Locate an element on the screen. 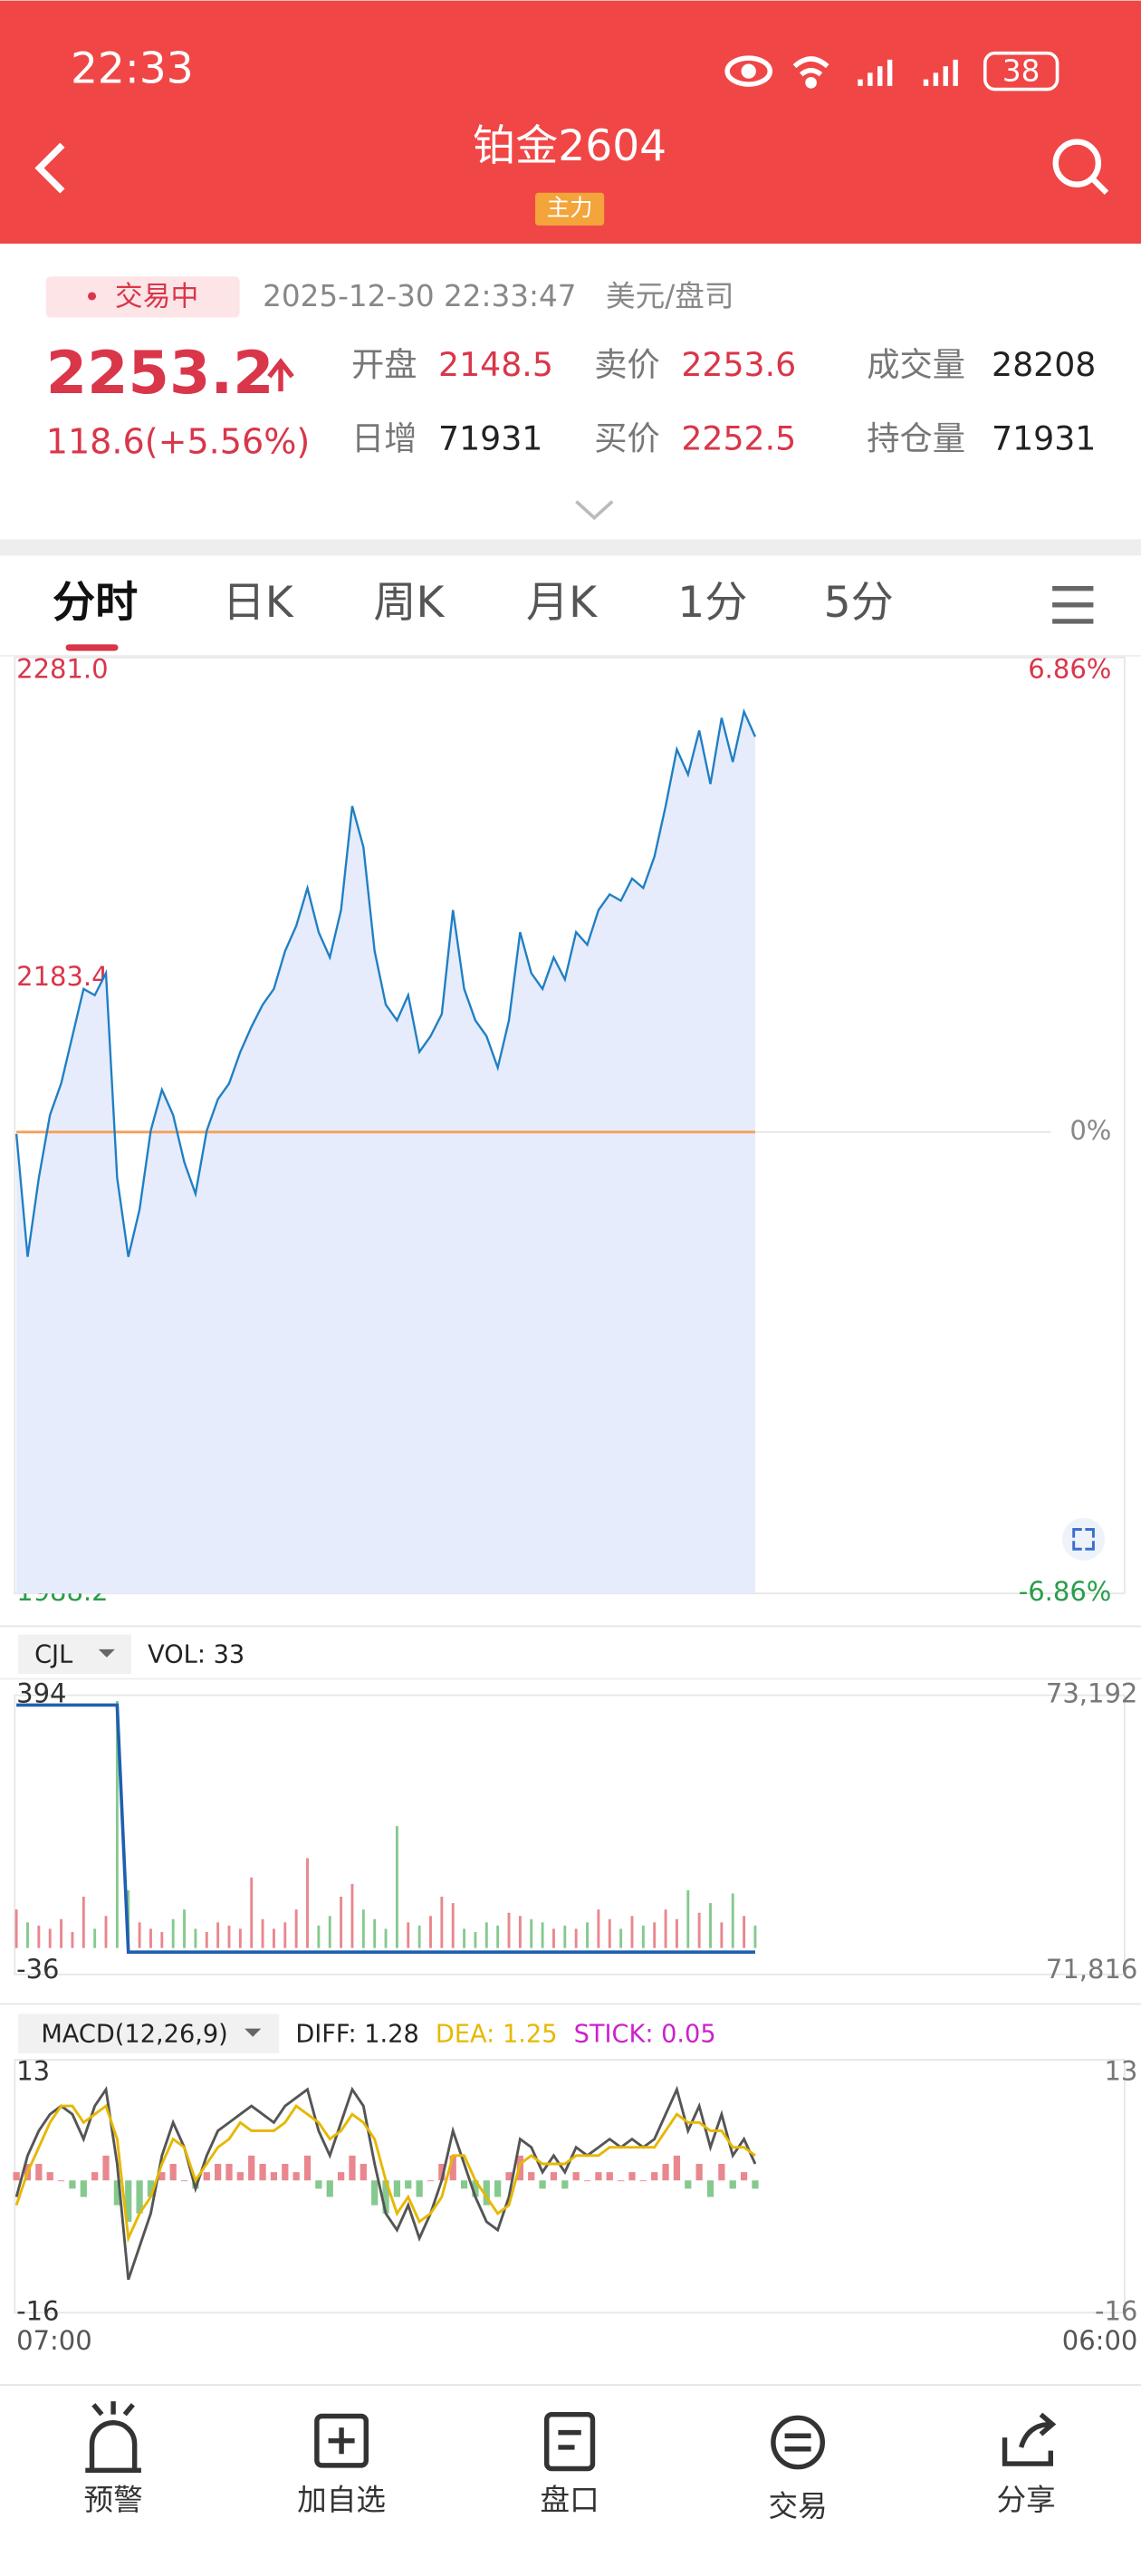  field-value: 2148.5 is located at coordinates (495, 364).